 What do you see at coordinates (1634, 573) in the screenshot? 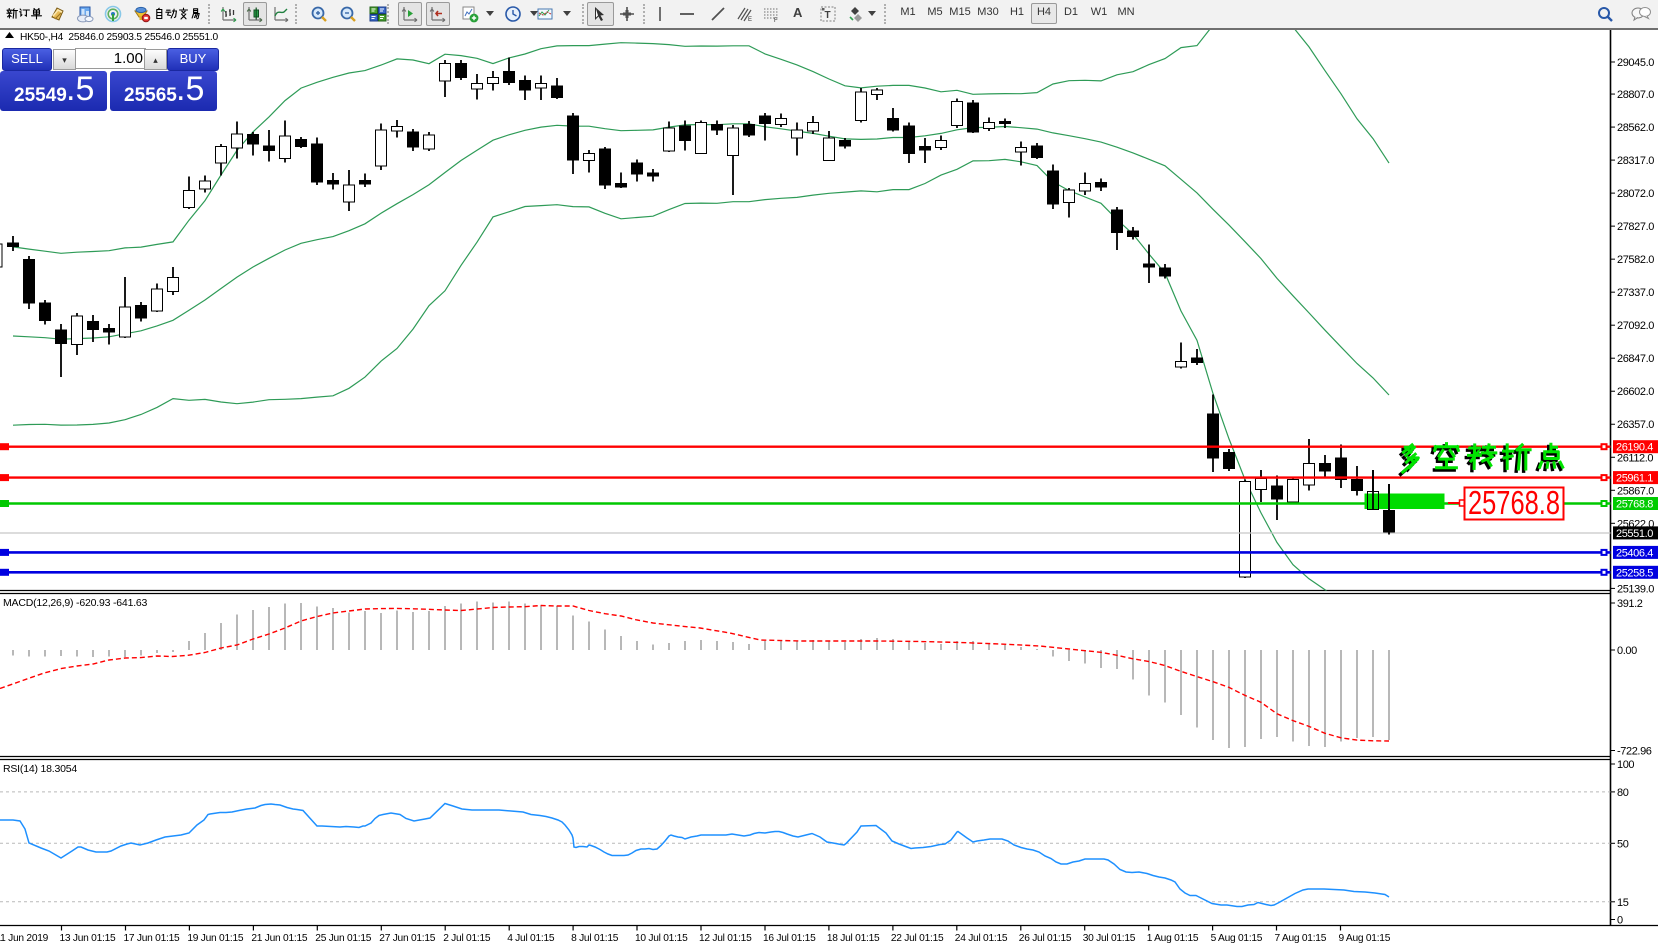
I see `svg-text: 25258.5` at bounding box center [1634, 573].